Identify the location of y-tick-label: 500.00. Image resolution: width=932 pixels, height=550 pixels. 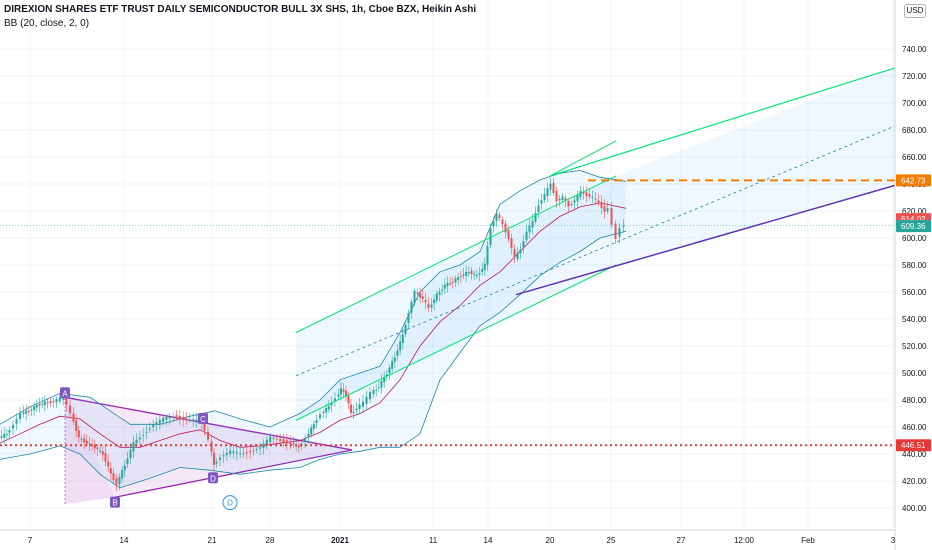
(914, 373).